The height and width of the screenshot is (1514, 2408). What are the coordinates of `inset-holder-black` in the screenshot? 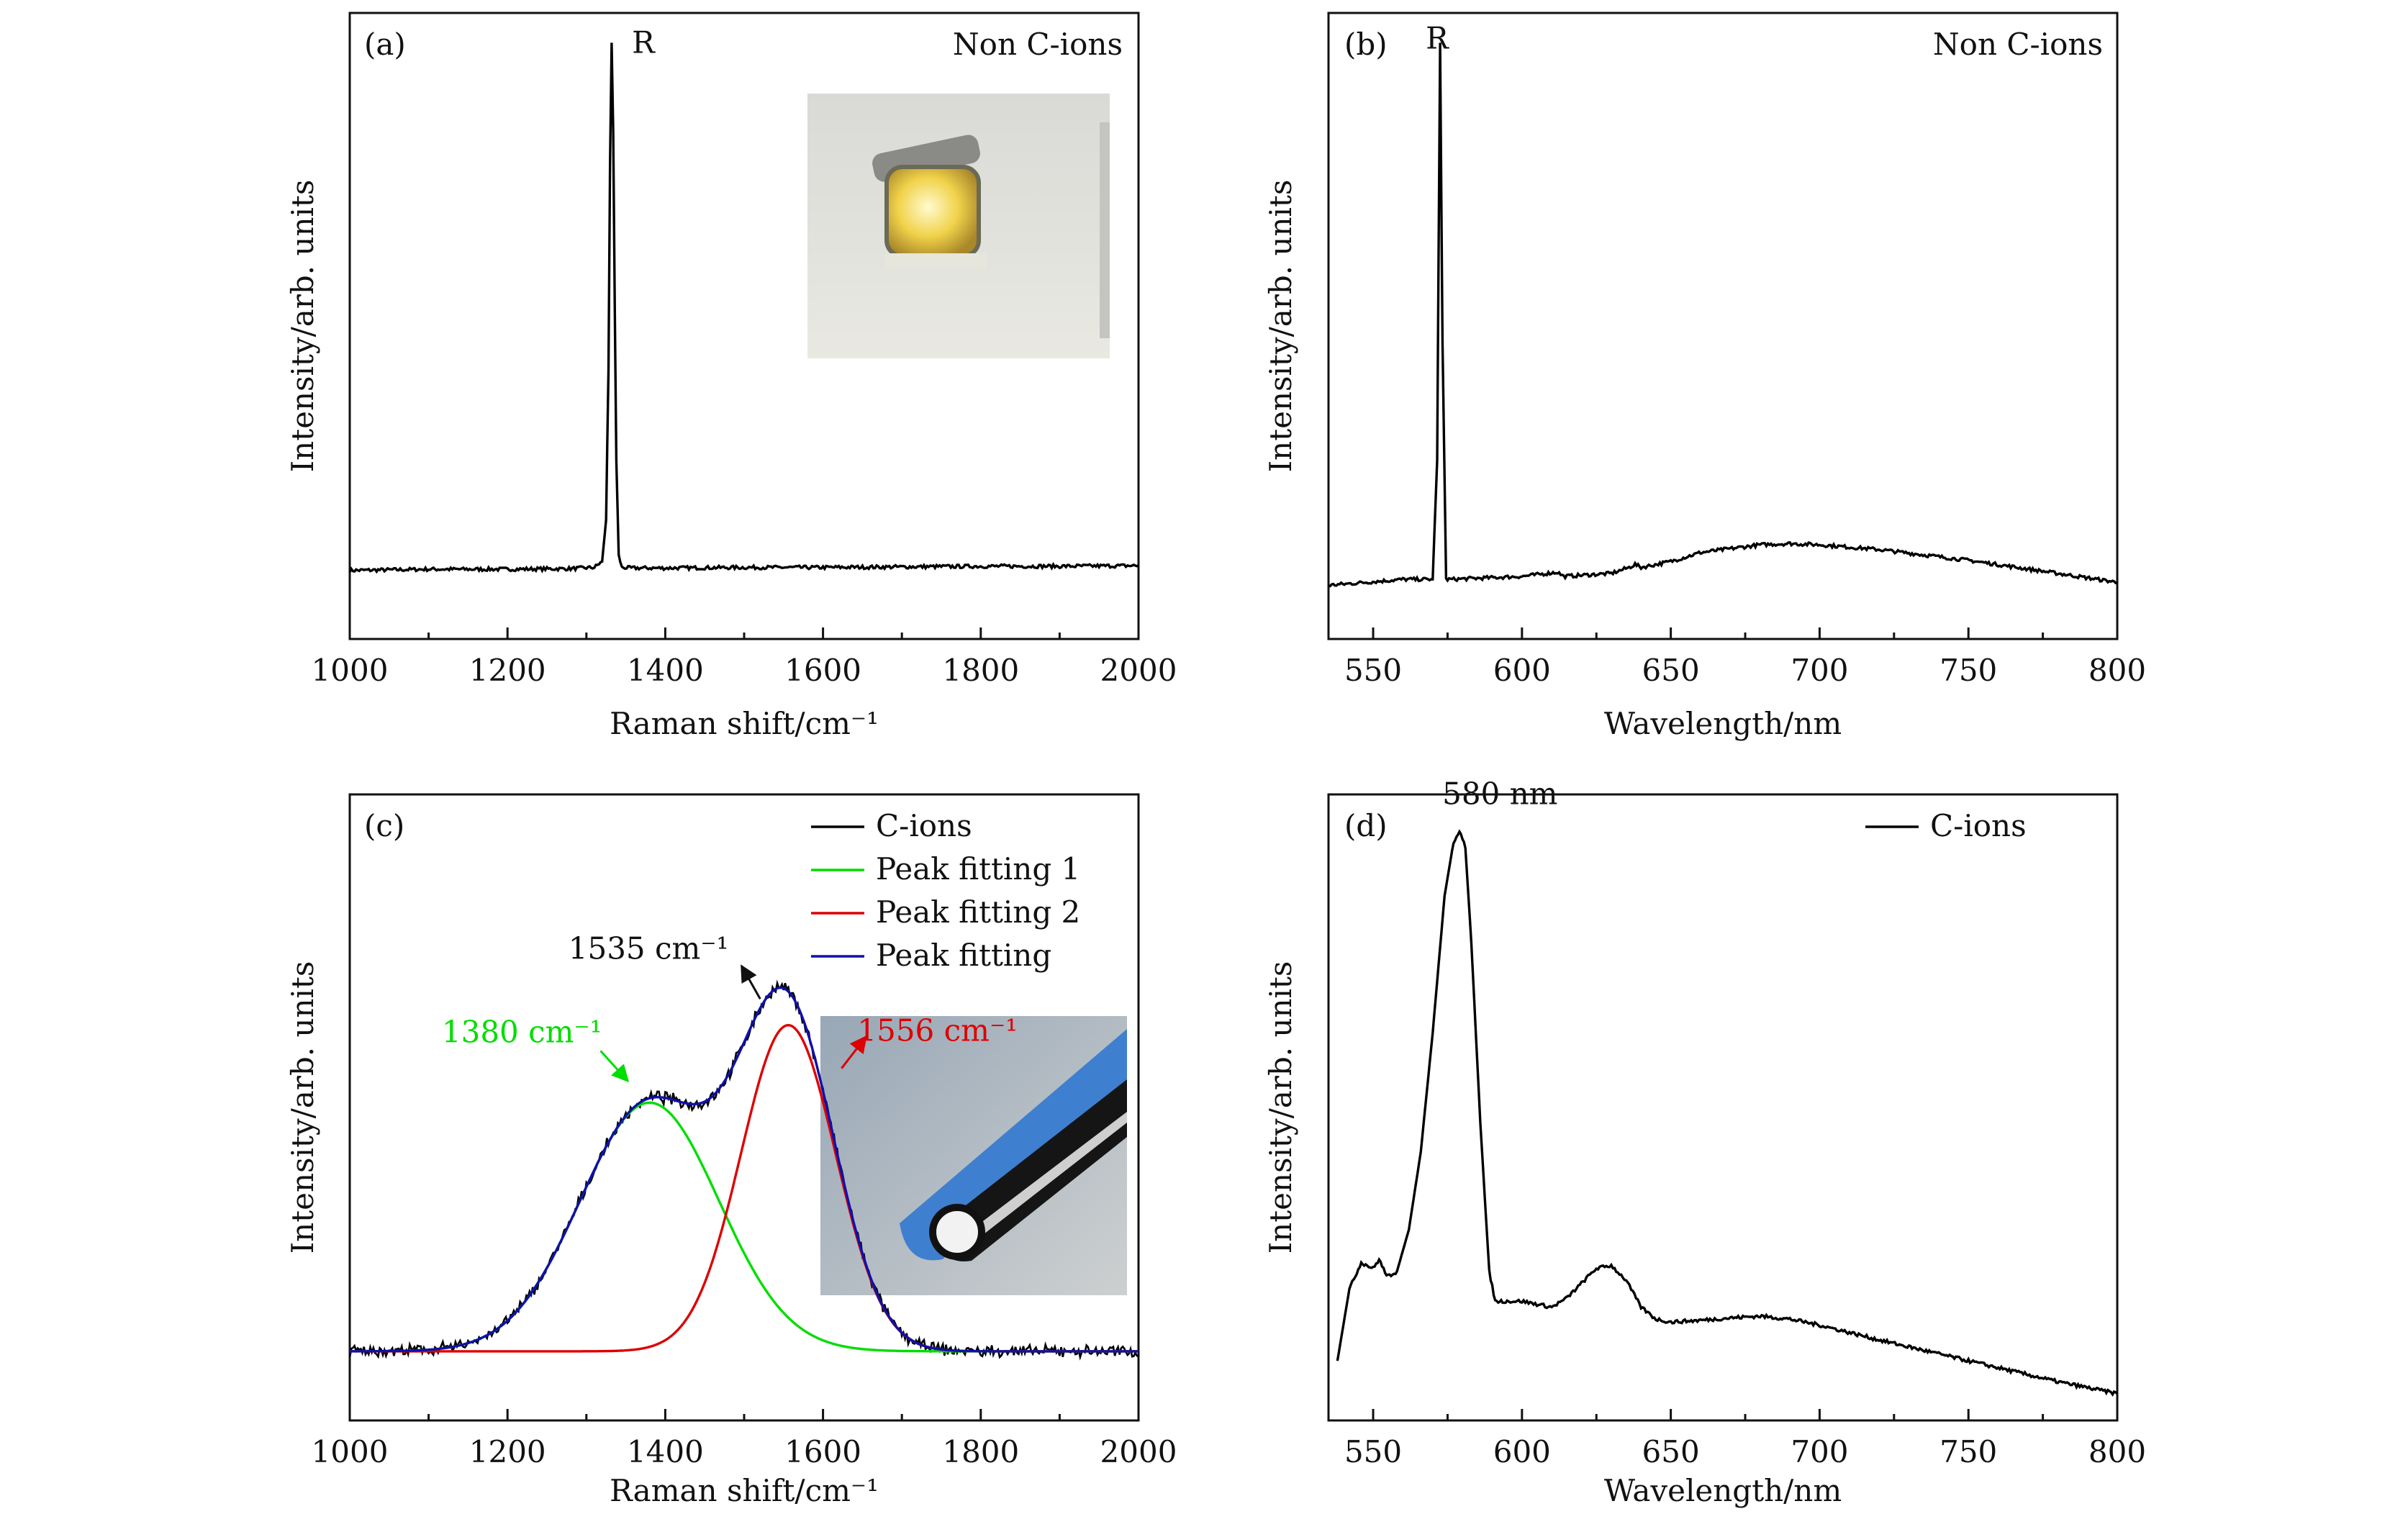 It's located at (1034, 1170).